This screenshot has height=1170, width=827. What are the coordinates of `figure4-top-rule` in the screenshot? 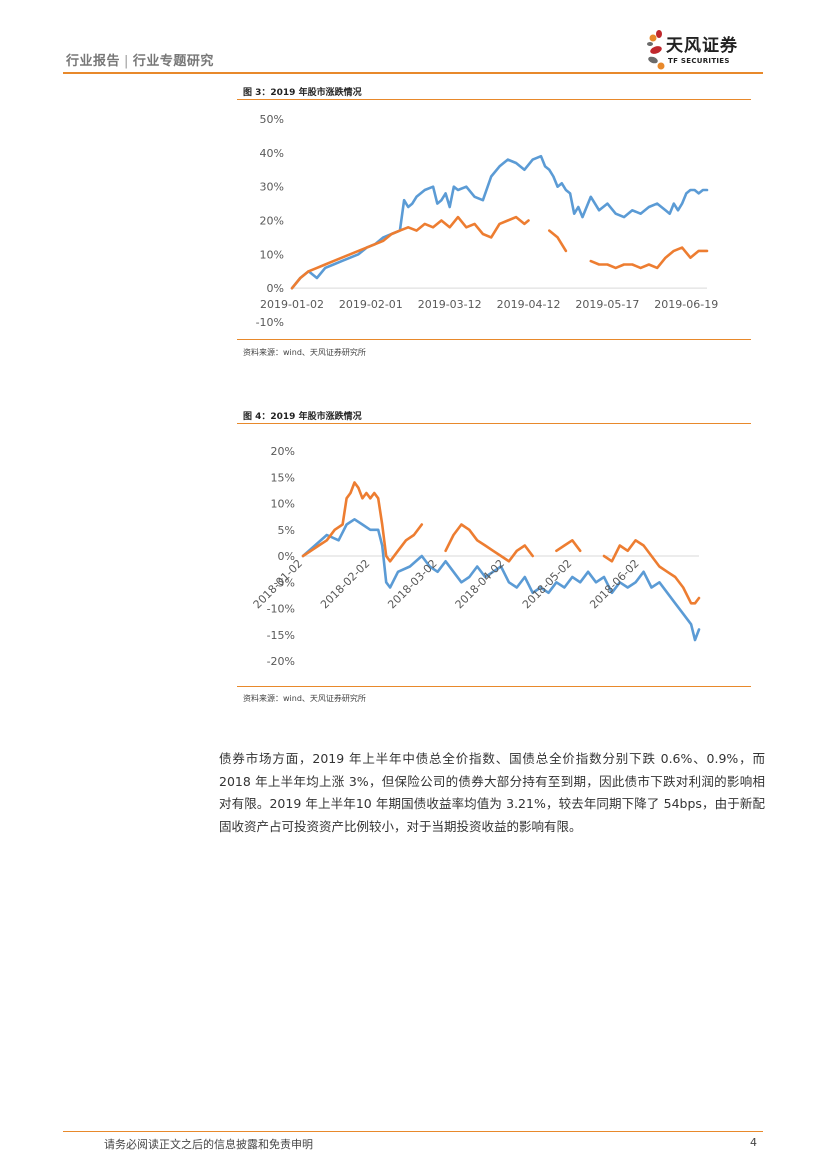 It's located at (494, 423).